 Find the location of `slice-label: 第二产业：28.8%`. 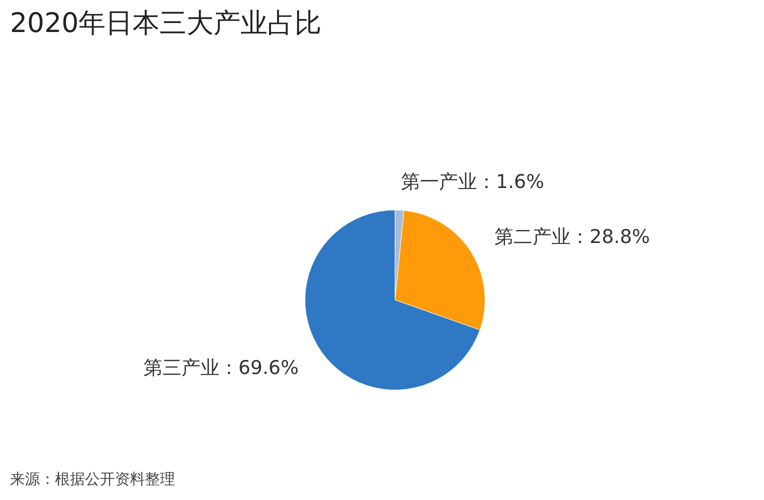

slice-label: 第二产业：28.8% is located at coordinates (572, 237).